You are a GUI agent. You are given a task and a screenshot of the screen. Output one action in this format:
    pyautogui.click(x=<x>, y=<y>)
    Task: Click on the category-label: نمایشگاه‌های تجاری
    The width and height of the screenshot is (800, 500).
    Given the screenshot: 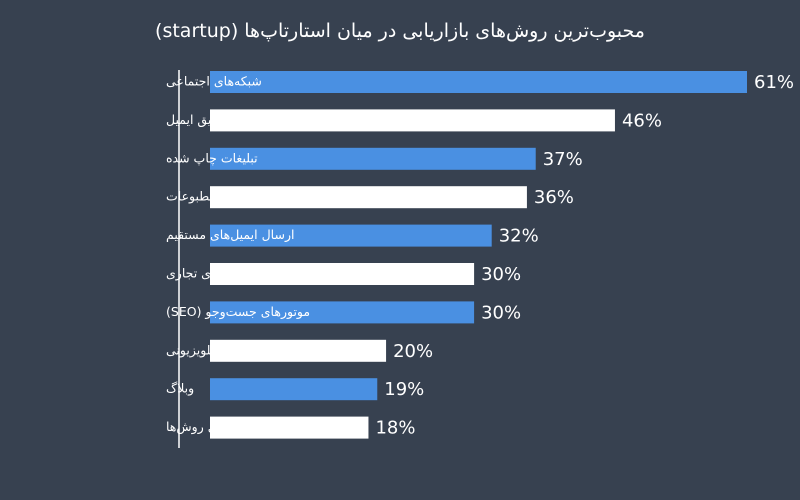 What is the action you would take?
    pyautogui.click(x=217, y=274)
    